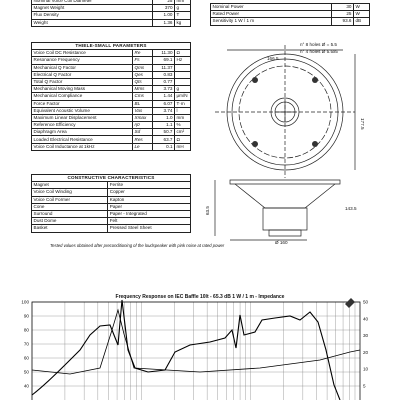 This screenshot has height=400, width=400. What do you see at coordinates (182, 96) in the screenshot?
I see `table-cell: μm/N` at bounding box center [182, 96].